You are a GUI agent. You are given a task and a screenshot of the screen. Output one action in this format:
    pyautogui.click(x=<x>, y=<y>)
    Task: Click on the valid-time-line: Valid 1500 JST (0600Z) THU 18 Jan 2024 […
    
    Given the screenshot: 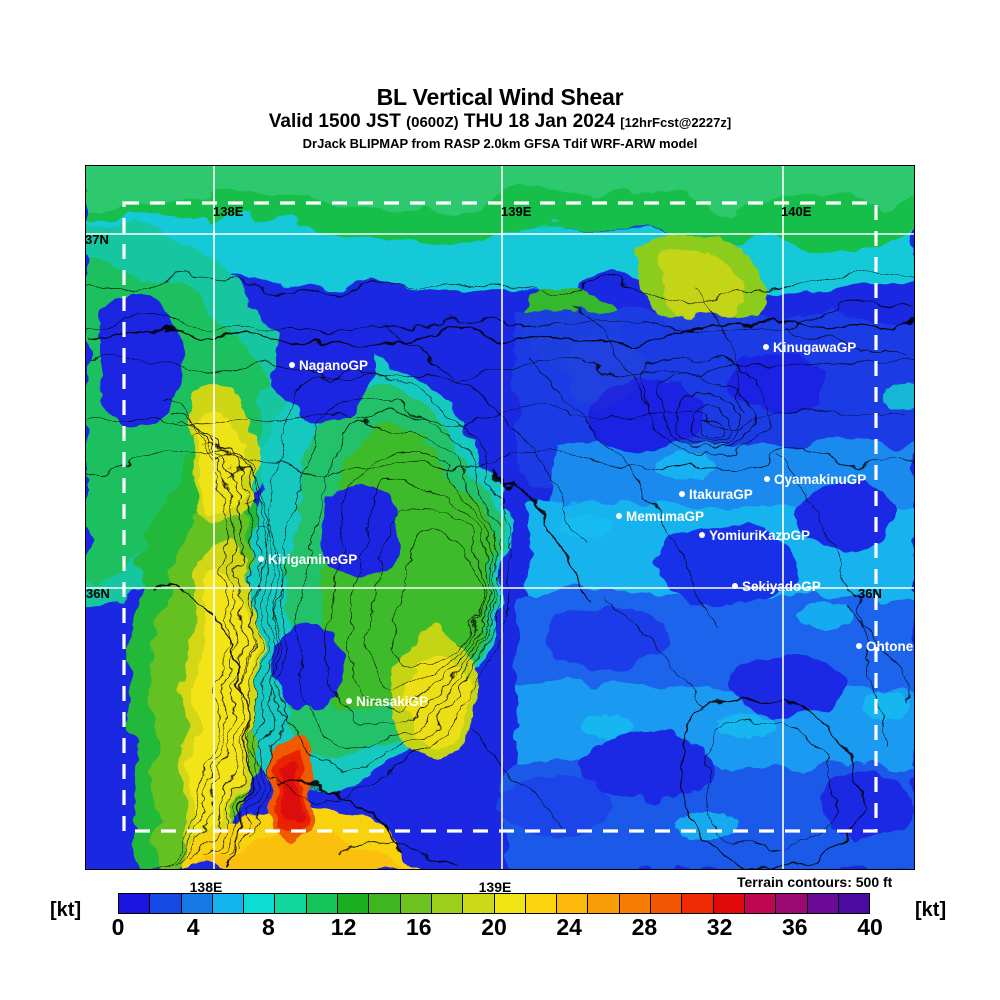 What is the action you would take?
    pyautogui.click(x=500, y=122)
    